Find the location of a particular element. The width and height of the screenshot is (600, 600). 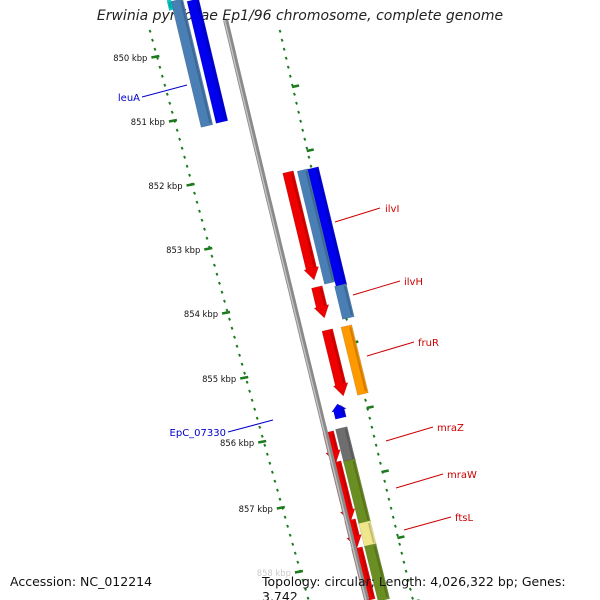

feature-ftsI-forward-shade is located at coordinates (366, 573).